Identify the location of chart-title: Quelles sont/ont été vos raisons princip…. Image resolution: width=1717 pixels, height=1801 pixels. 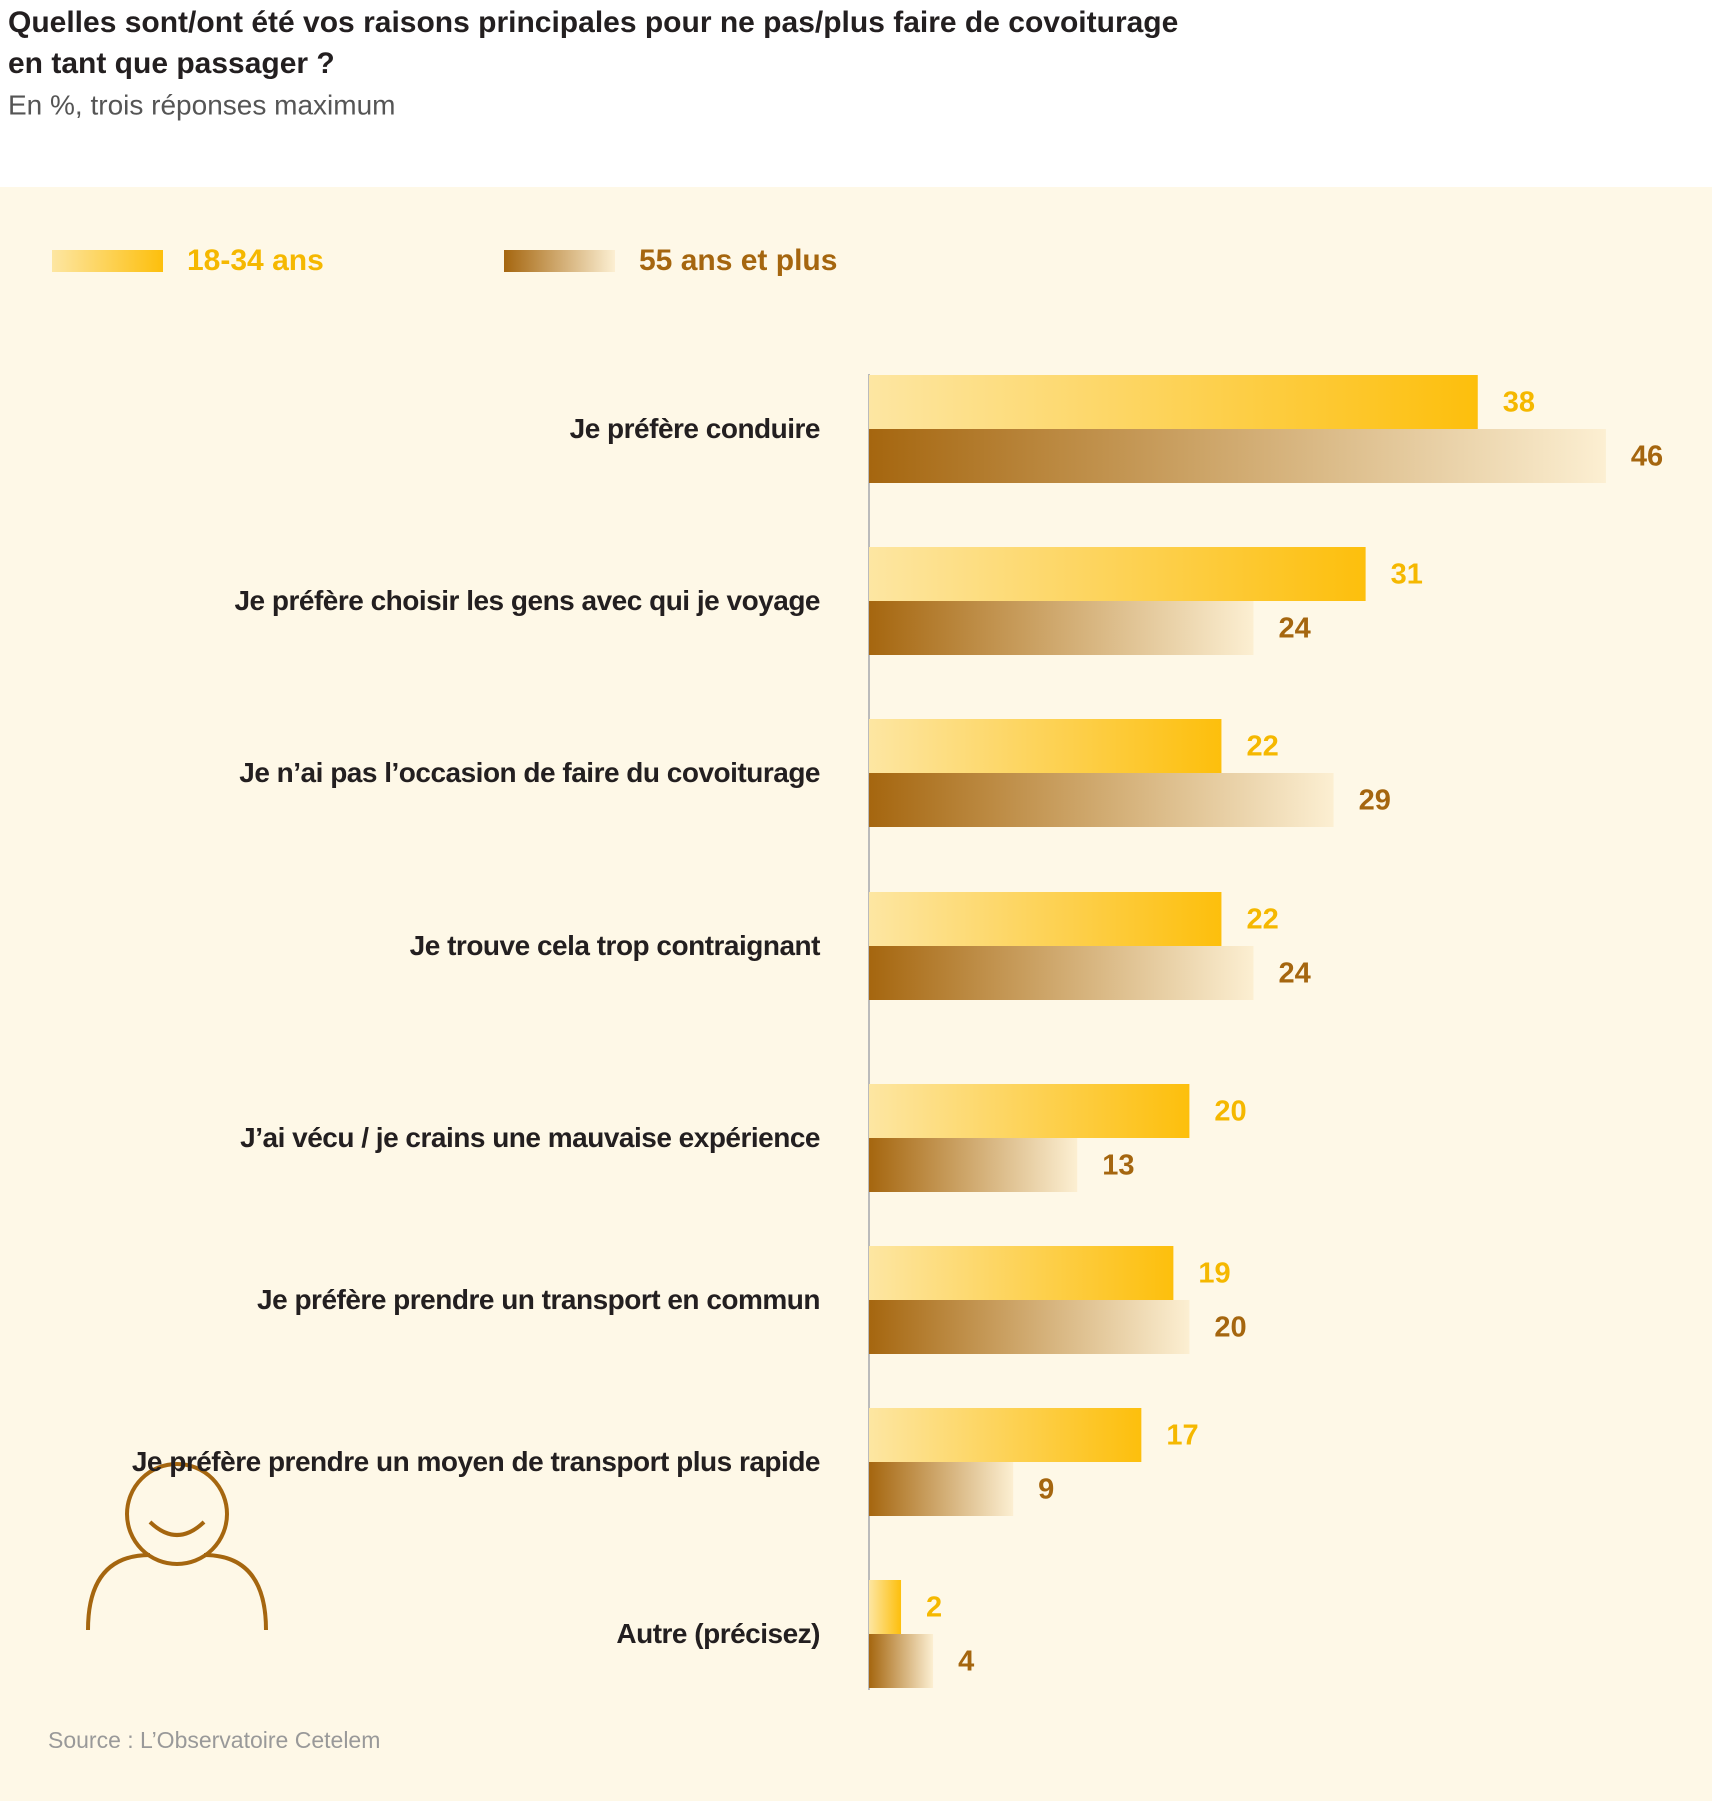
(593, 22).